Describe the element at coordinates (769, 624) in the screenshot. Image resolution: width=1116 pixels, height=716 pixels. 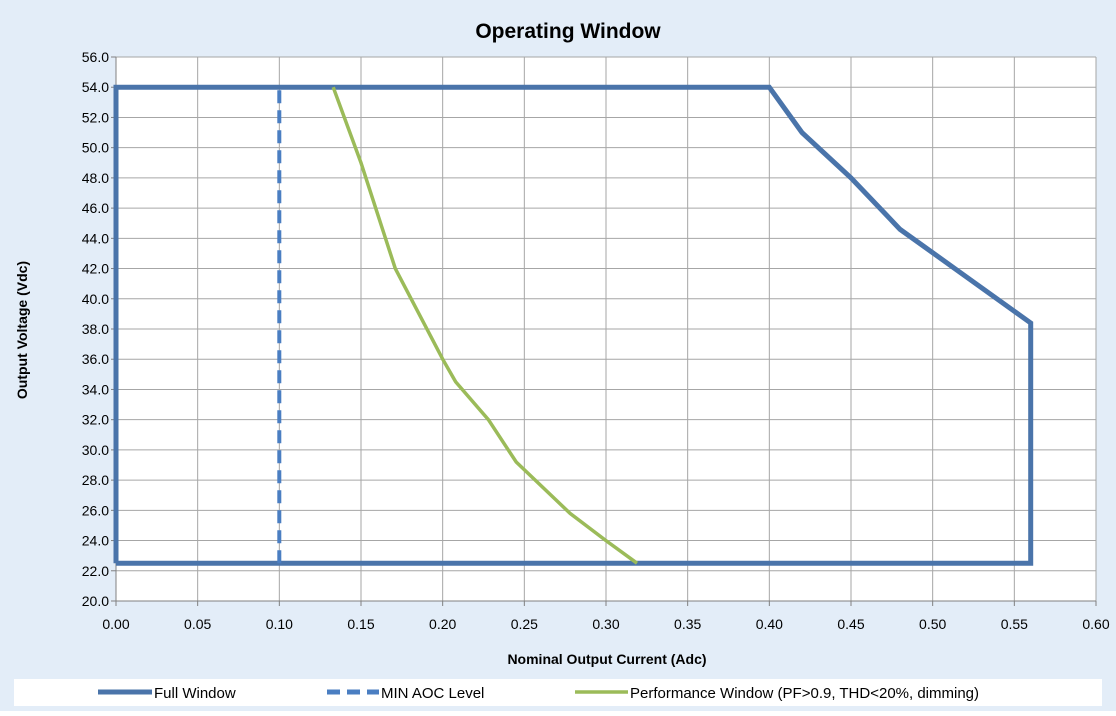
I see `x-tick-label: 0.40` at that location.